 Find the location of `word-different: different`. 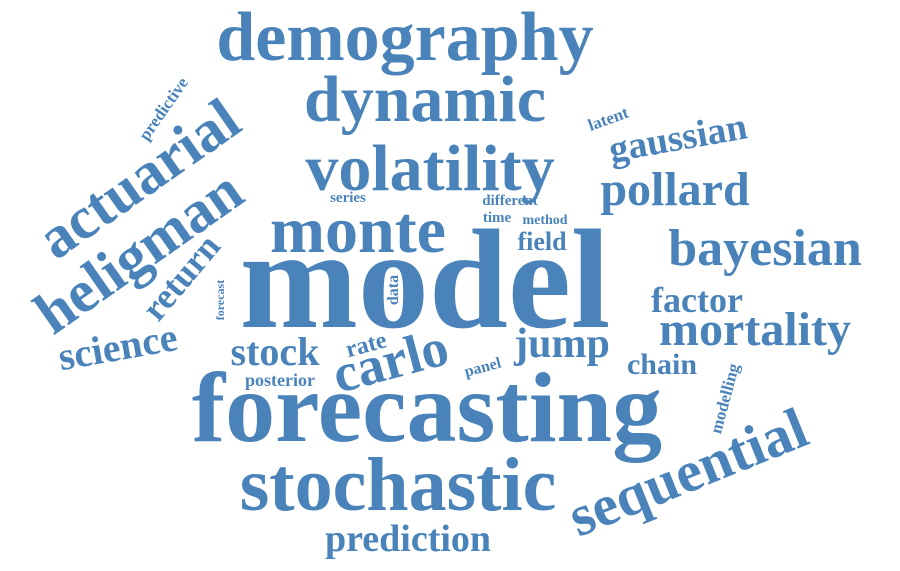

word-different: different is located at coordinates (510, 201).